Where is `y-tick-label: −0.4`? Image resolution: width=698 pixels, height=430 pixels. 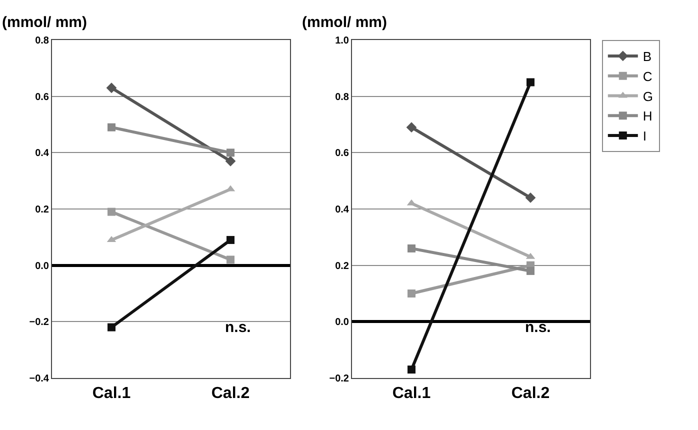
y-tick-label: −0.4 is located at coordinates (39, 379).